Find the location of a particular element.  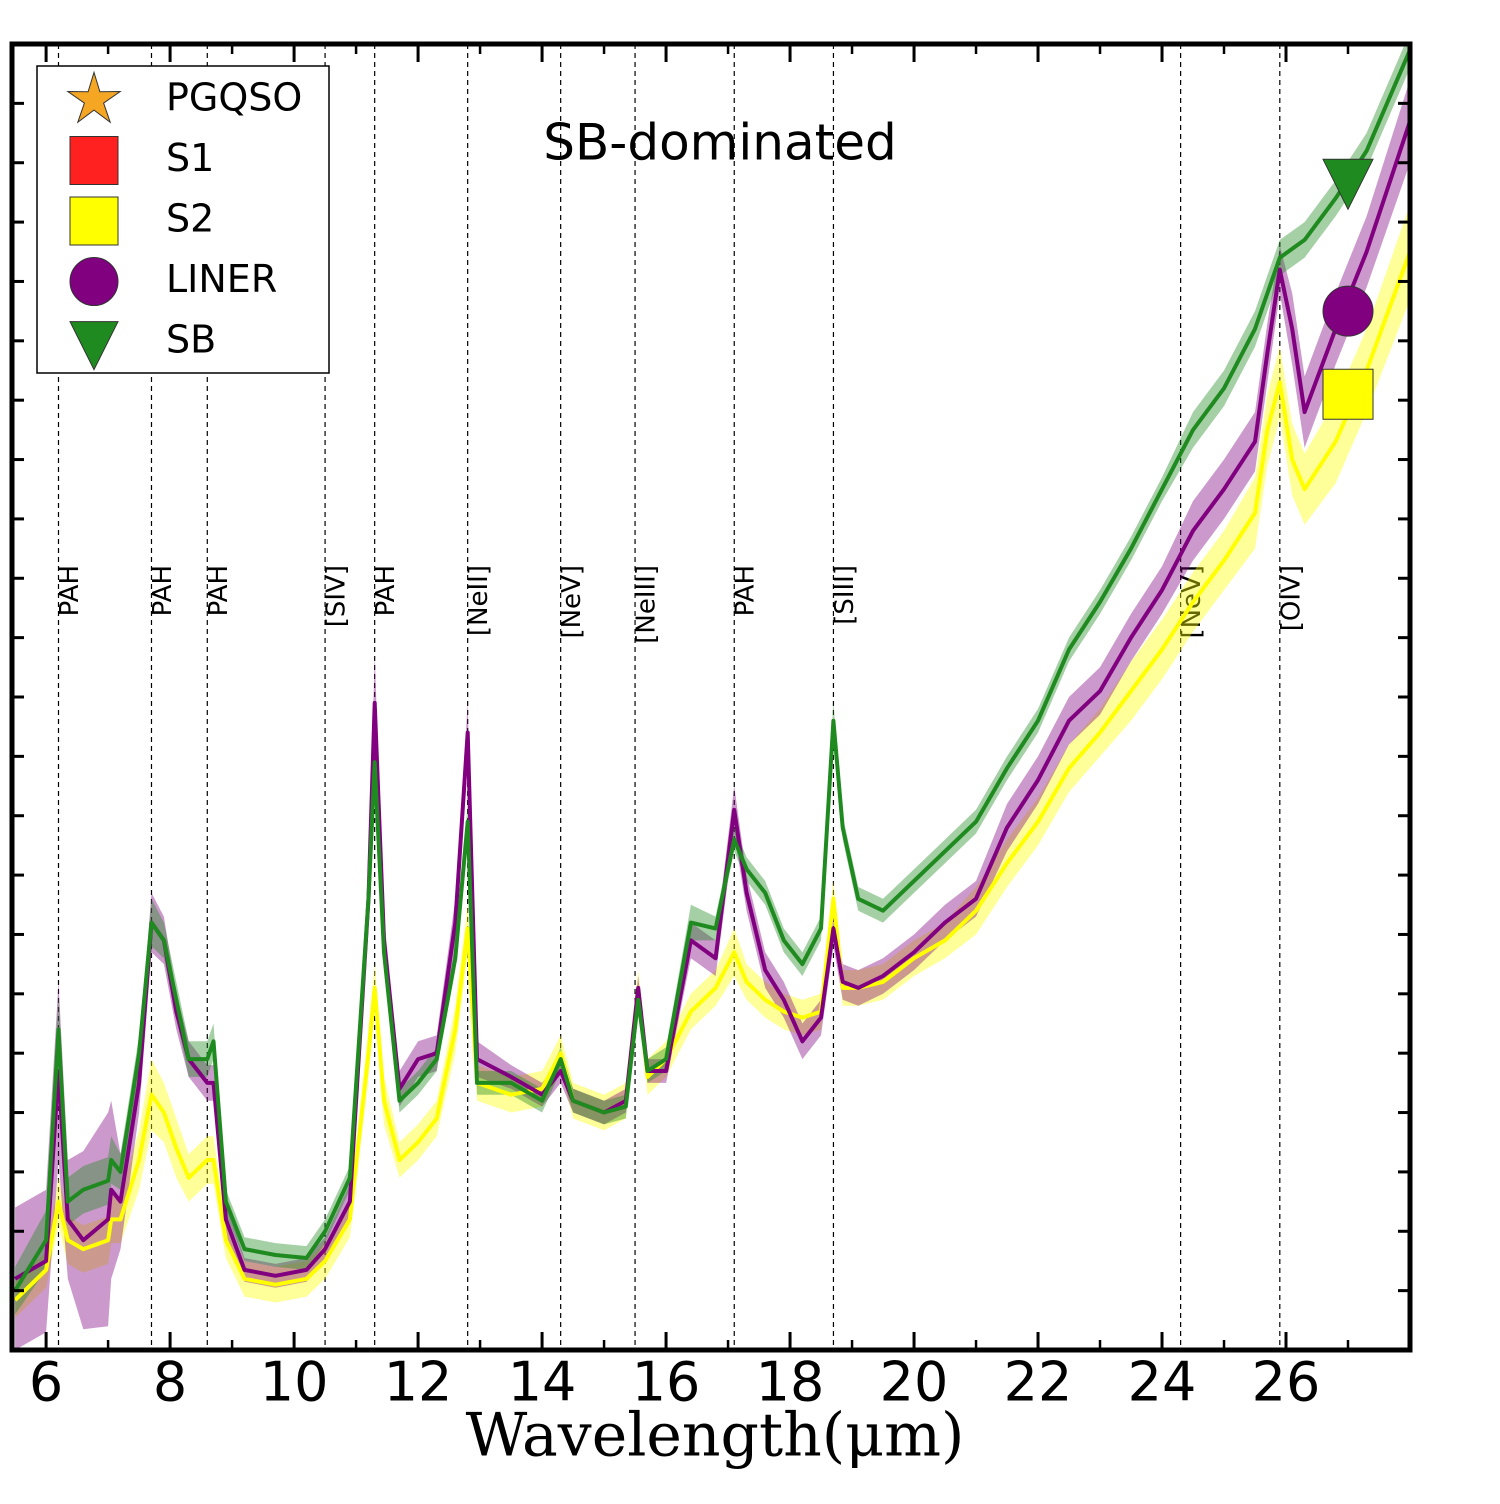

x-tick-label: 8 is located at coordinates (170, 1382).